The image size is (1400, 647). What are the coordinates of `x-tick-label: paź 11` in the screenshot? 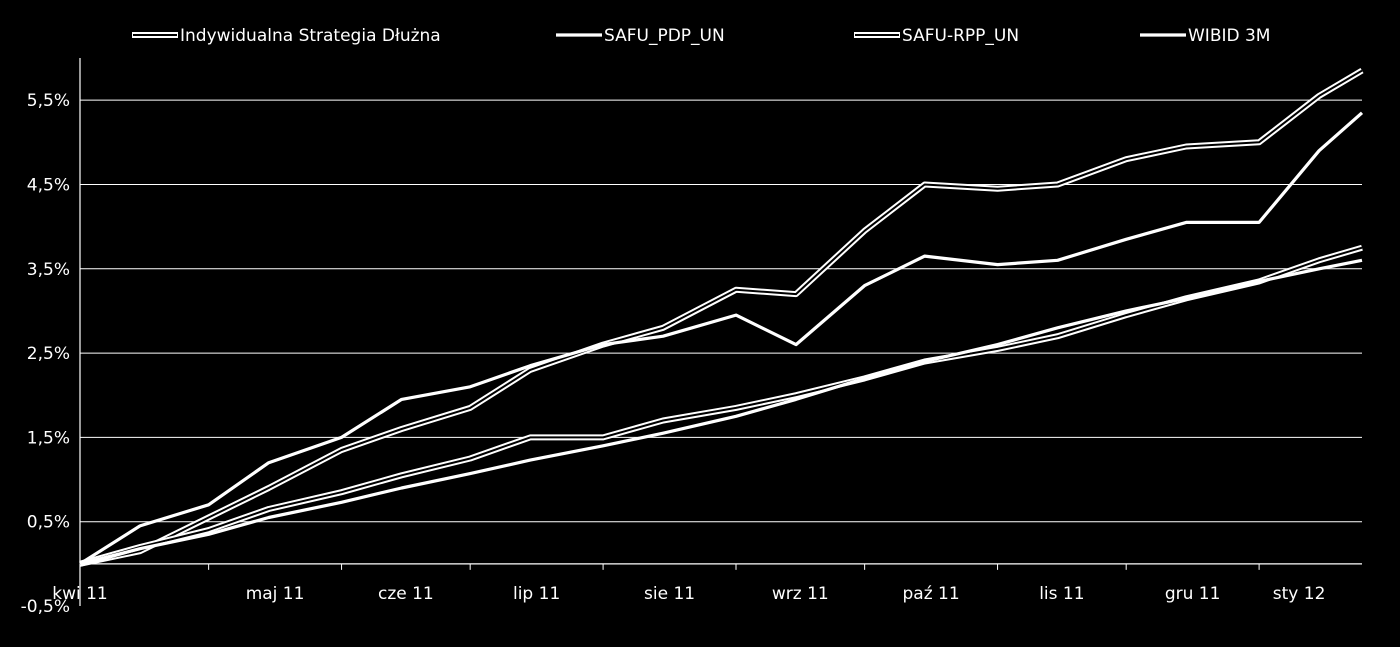 It's located at (931, 594).